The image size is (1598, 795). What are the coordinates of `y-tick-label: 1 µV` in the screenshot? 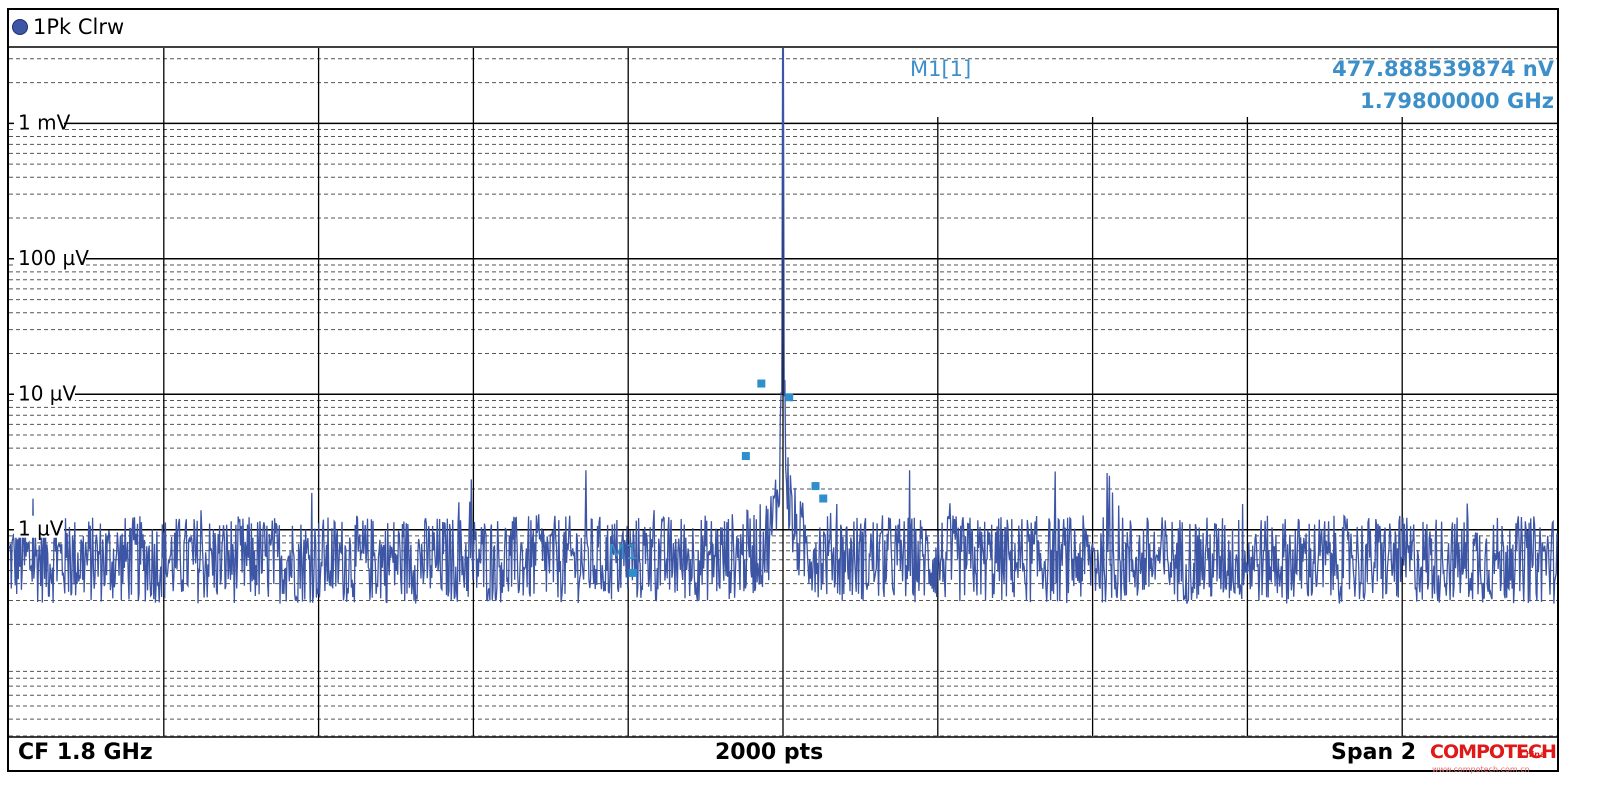 It's located at (41, 529).